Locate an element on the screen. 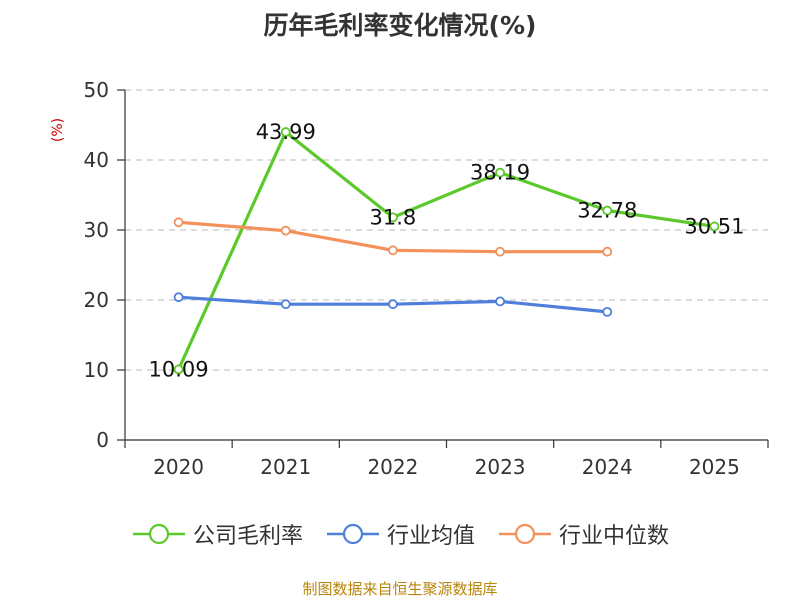 This screenshot has height=600, width=800. legend: 公司毛利率 行业均值 行业中位数 is located at coordinates (400, 534).